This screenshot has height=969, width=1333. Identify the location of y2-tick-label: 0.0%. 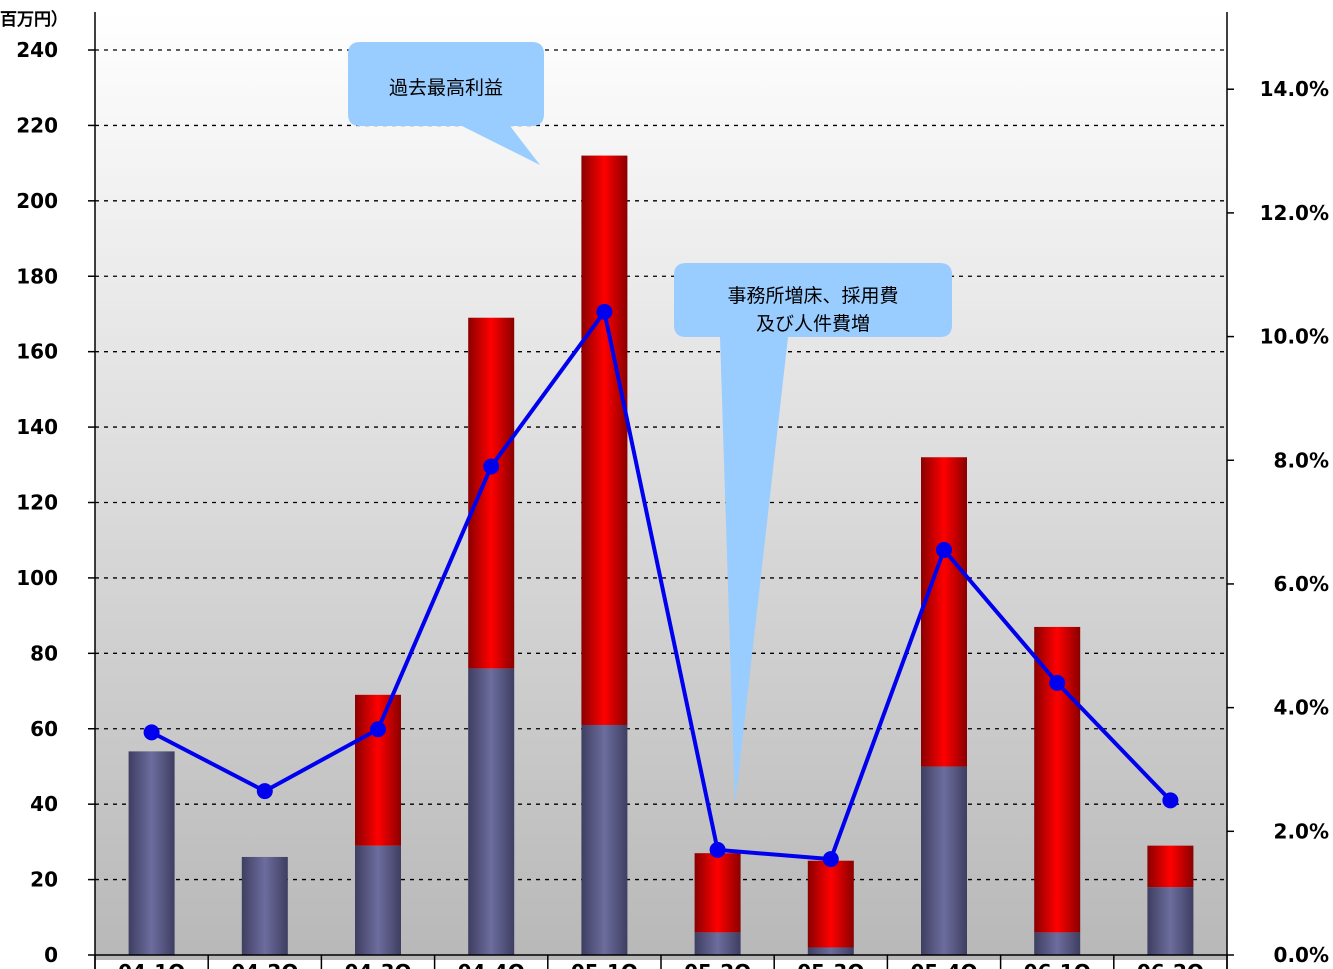
(1301, 955).